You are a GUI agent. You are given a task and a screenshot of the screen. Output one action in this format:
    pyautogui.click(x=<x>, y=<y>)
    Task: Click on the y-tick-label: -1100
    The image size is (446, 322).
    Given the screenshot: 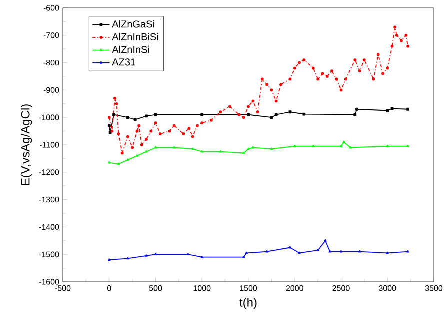 What is the action you would take?
    pyautogui.click(x=50, y=145)
    